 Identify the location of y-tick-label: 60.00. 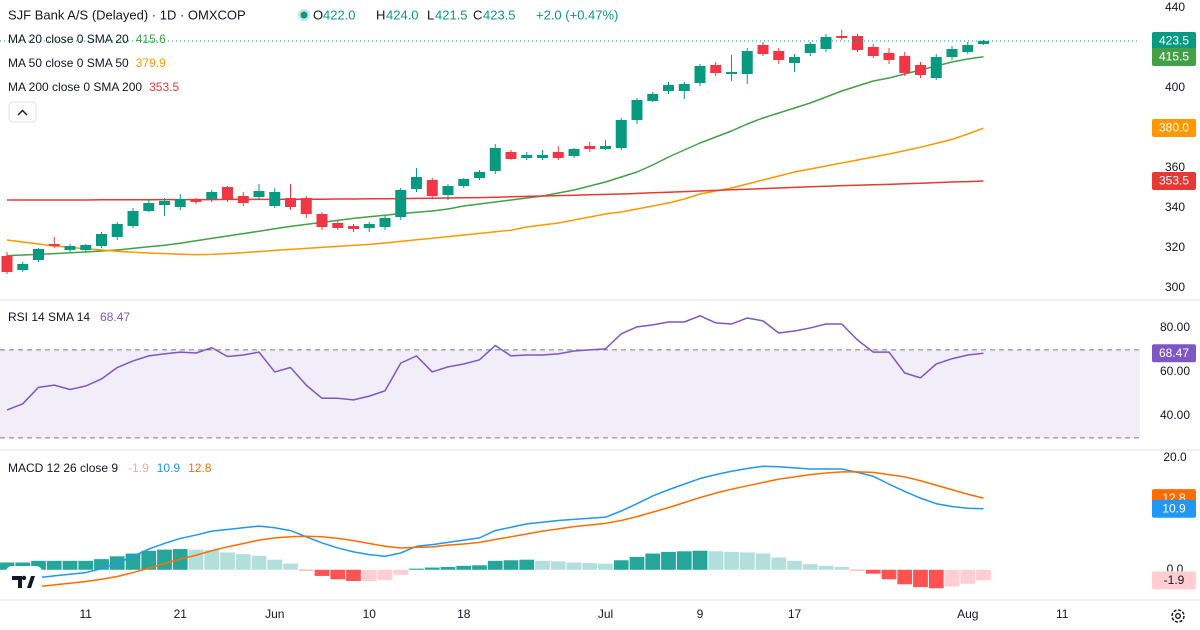
(1175, 371).